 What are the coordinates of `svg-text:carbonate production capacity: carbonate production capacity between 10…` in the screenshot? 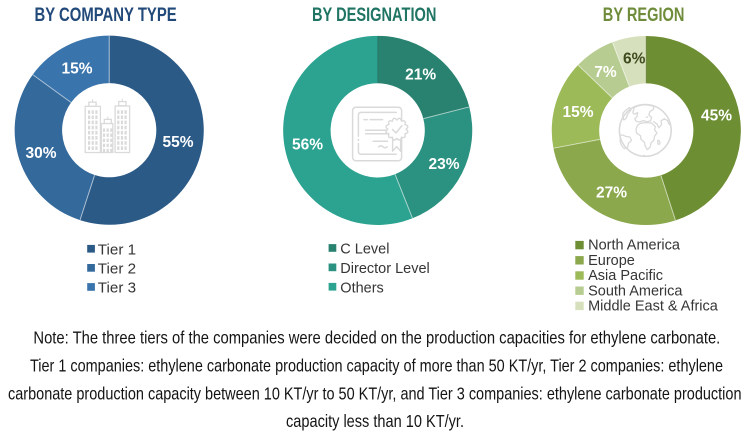 It's located at (375, 393).